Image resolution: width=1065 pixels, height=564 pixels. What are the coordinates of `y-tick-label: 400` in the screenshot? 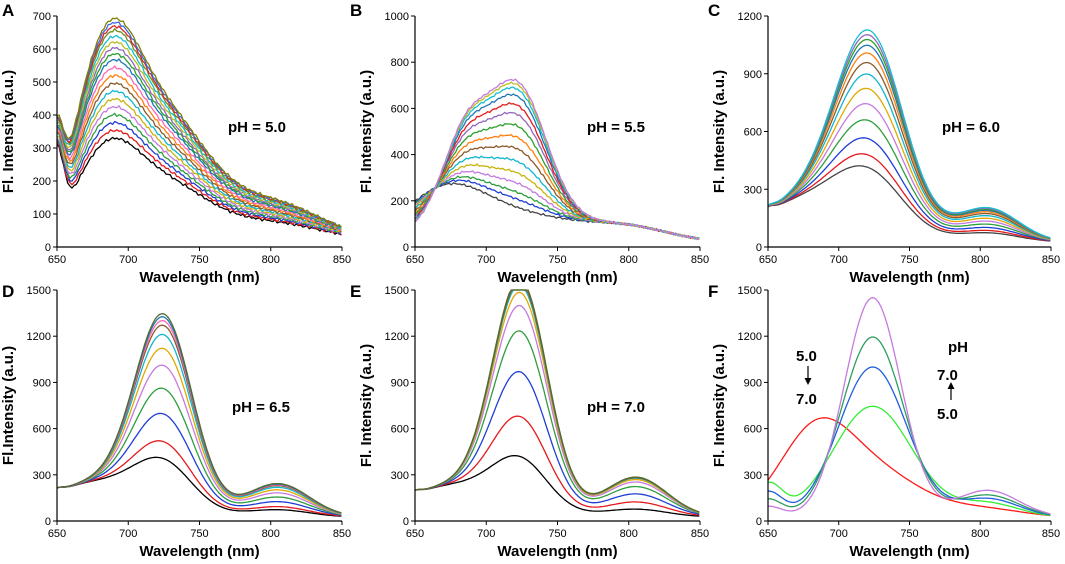 It's located at (42, 116).